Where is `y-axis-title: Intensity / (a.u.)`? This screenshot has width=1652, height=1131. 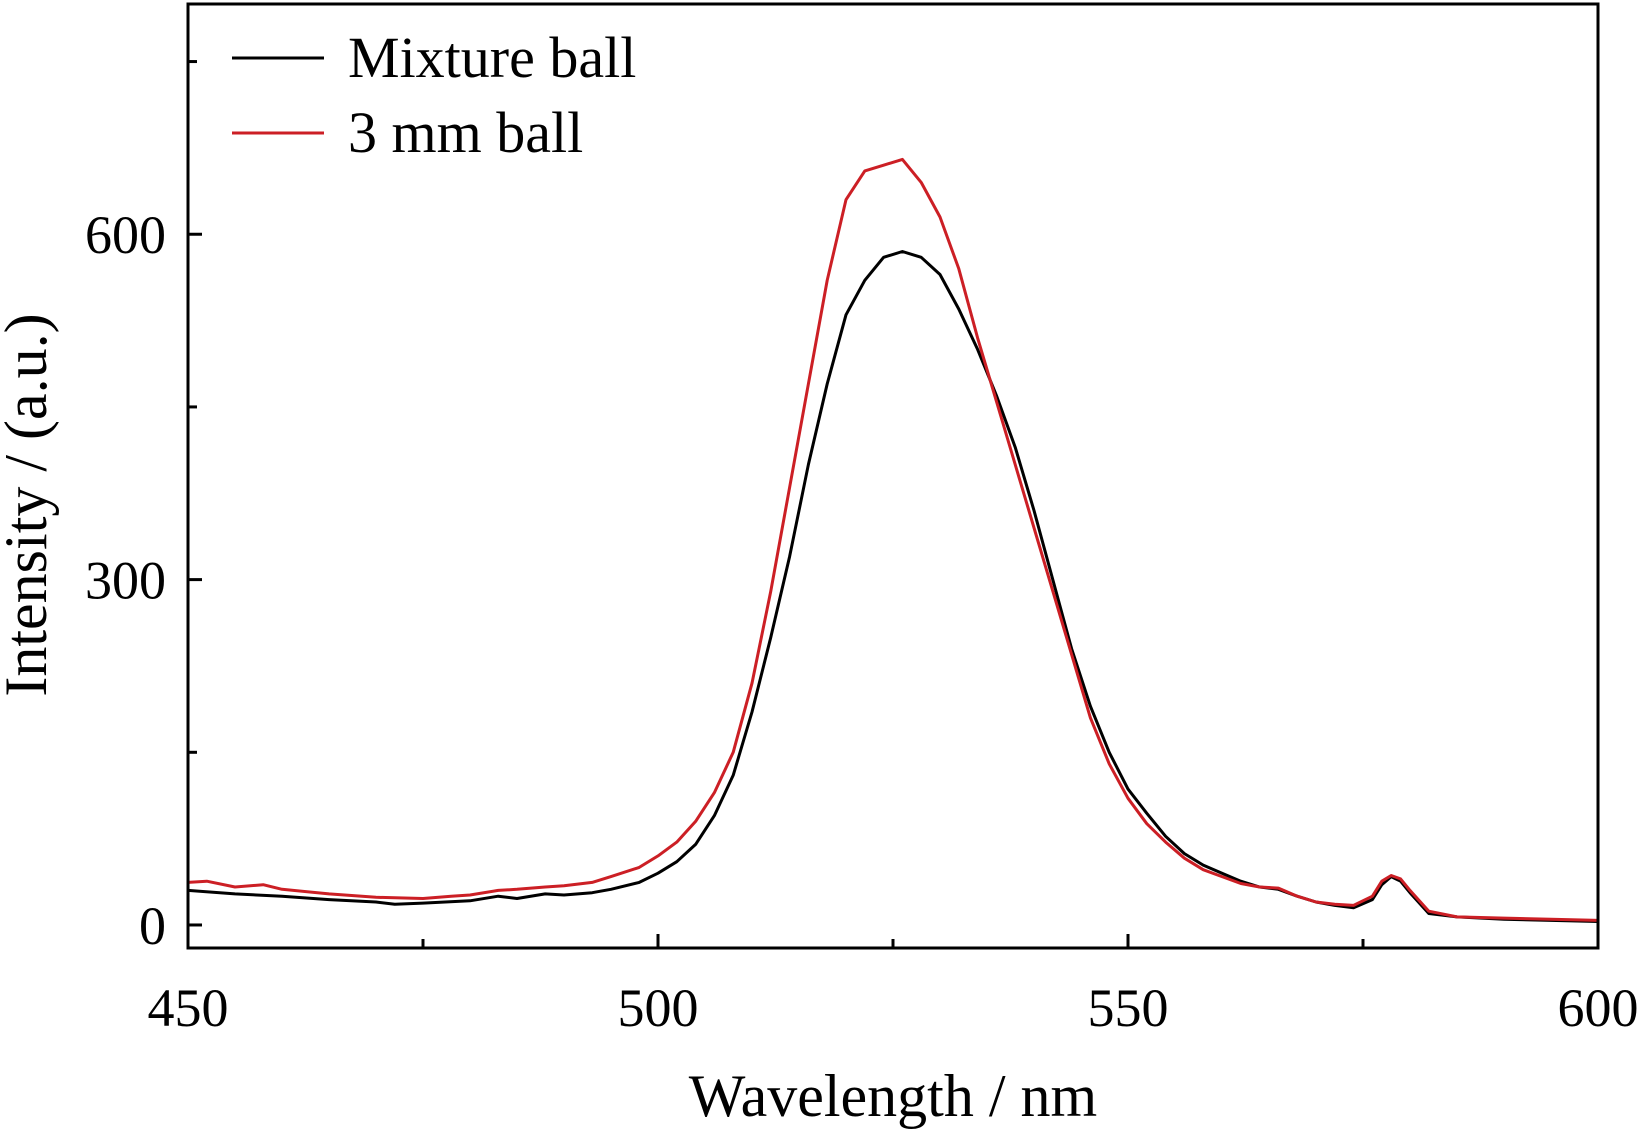 y-axis-title: Intensity / (a.u.) is located at coordinates (29, 504).